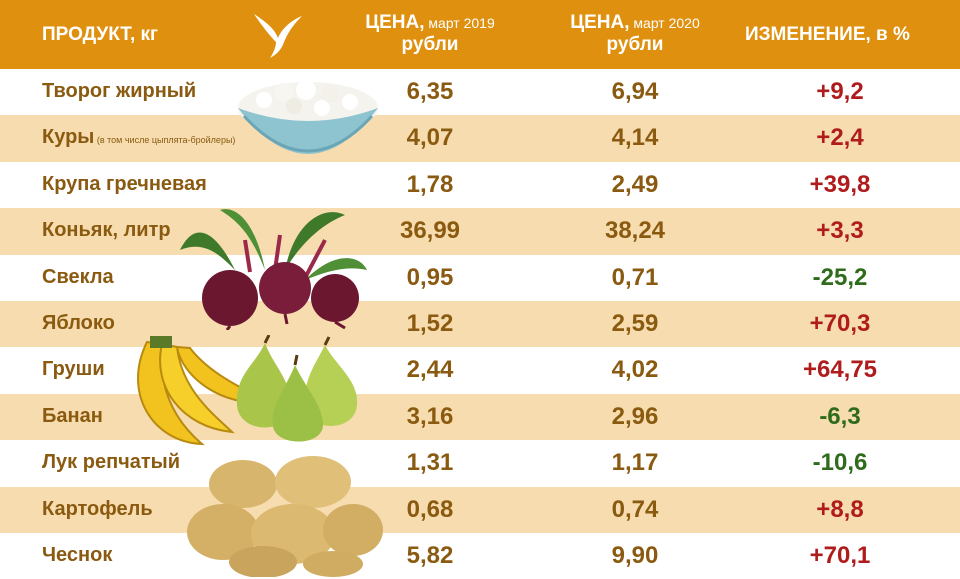 This screenshot has width=960, height=579. What do you see at coordinates (480, 185) in the screenshot?
I see `table-row: Крупа гречневая 1,78 2,49 +39,8` at bounding box center [480, 185].